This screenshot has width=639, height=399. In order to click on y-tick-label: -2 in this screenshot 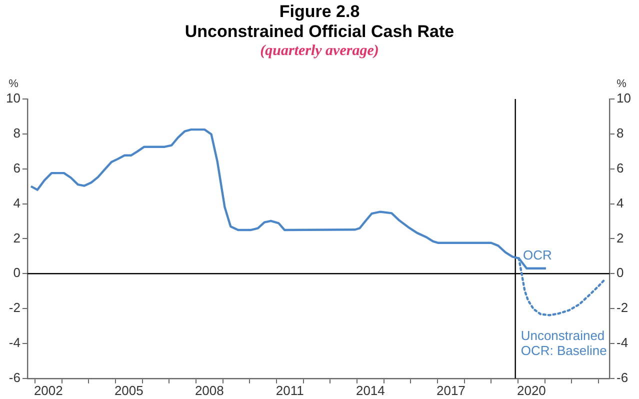, I will do `click(14, 308)`.